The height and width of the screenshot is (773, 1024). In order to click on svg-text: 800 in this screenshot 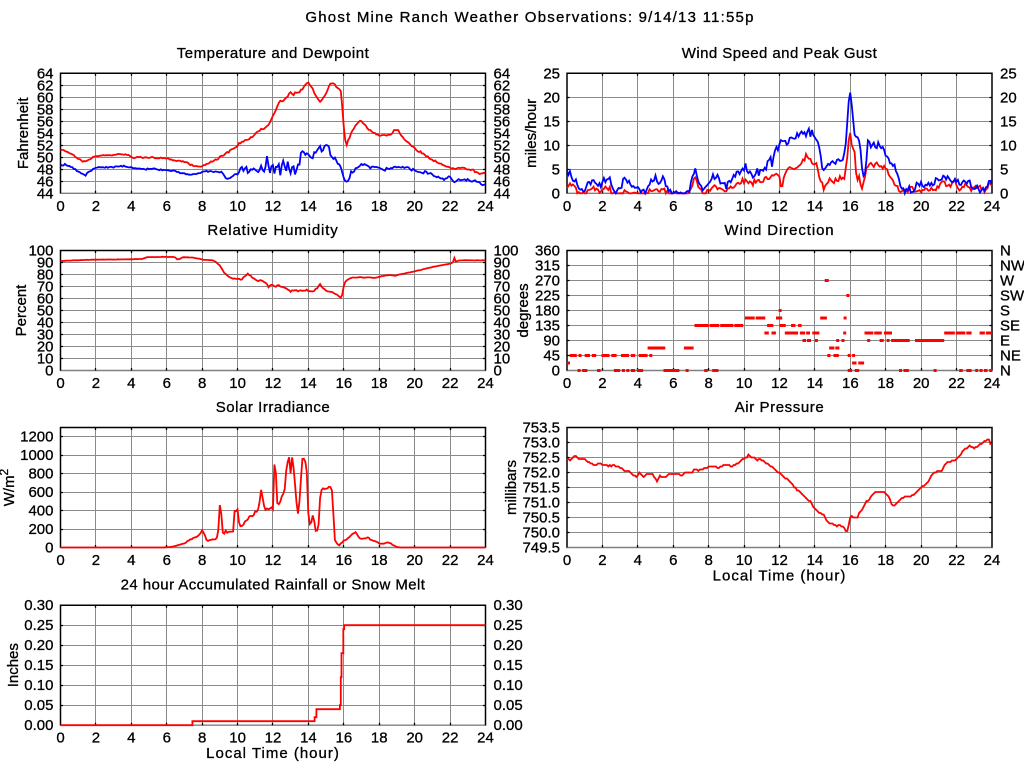, I will do `click(40, 474)`.